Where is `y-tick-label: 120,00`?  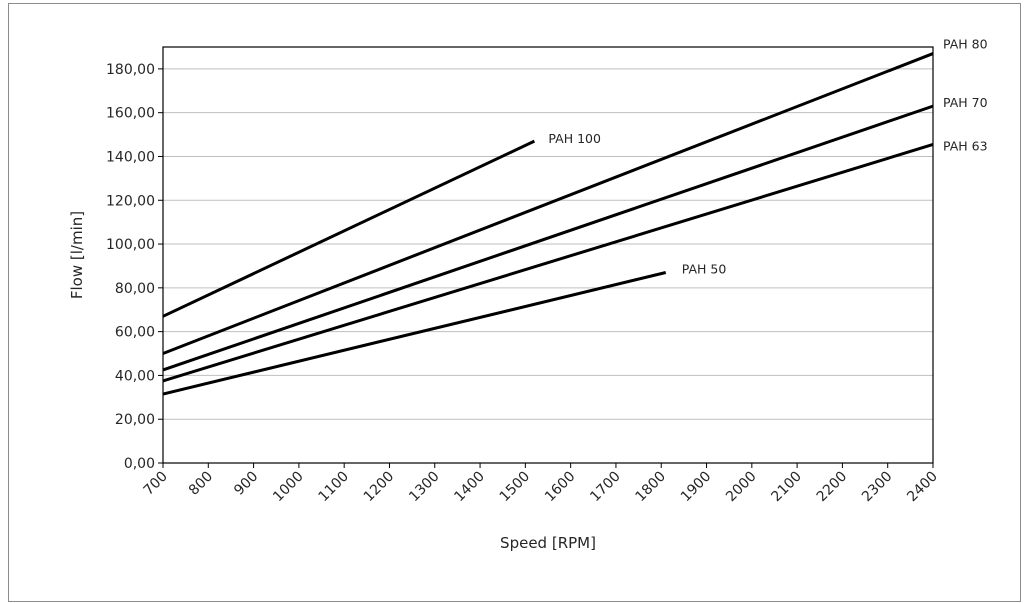
y-tick-label: 120,00 is located at coordinates (130, 201).